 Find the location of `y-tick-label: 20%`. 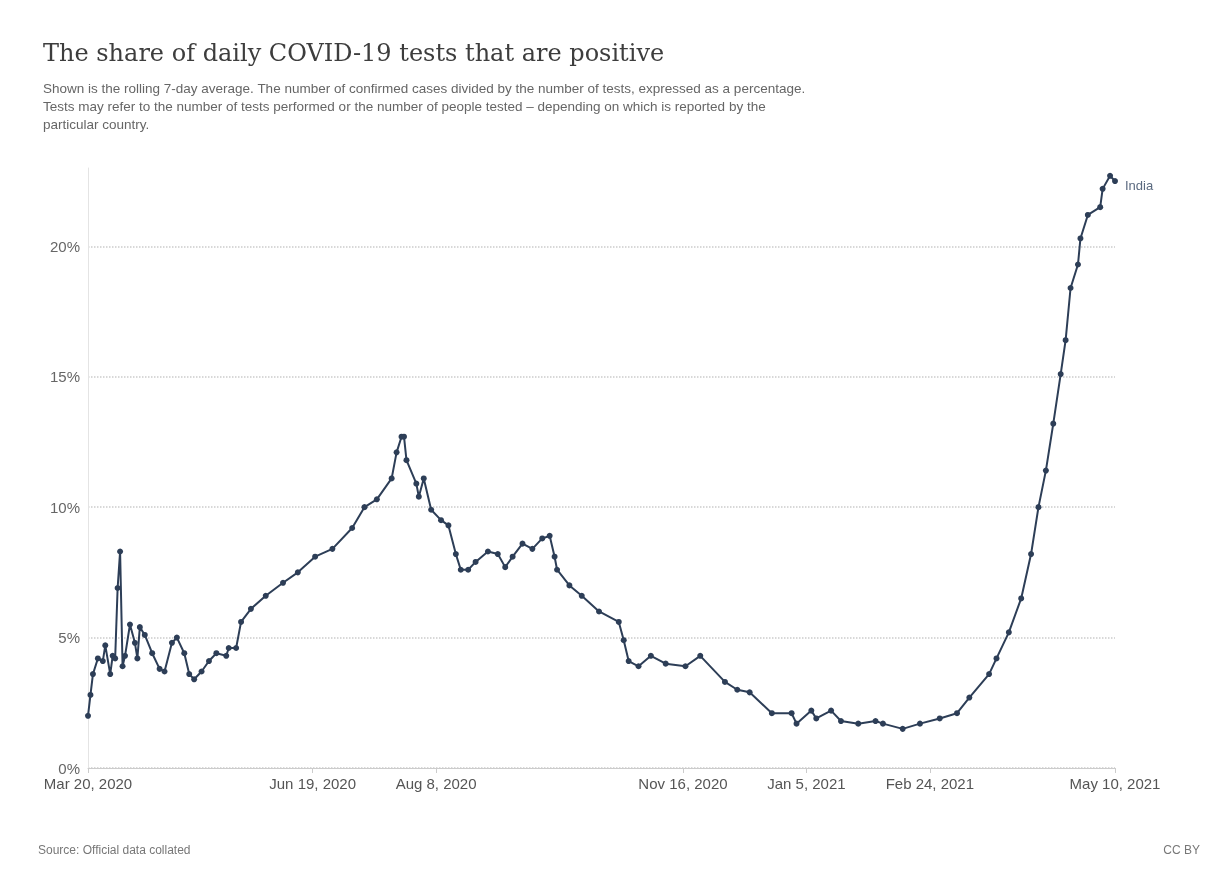

y-tick-label: 20% is located at coordinates (64, 246).